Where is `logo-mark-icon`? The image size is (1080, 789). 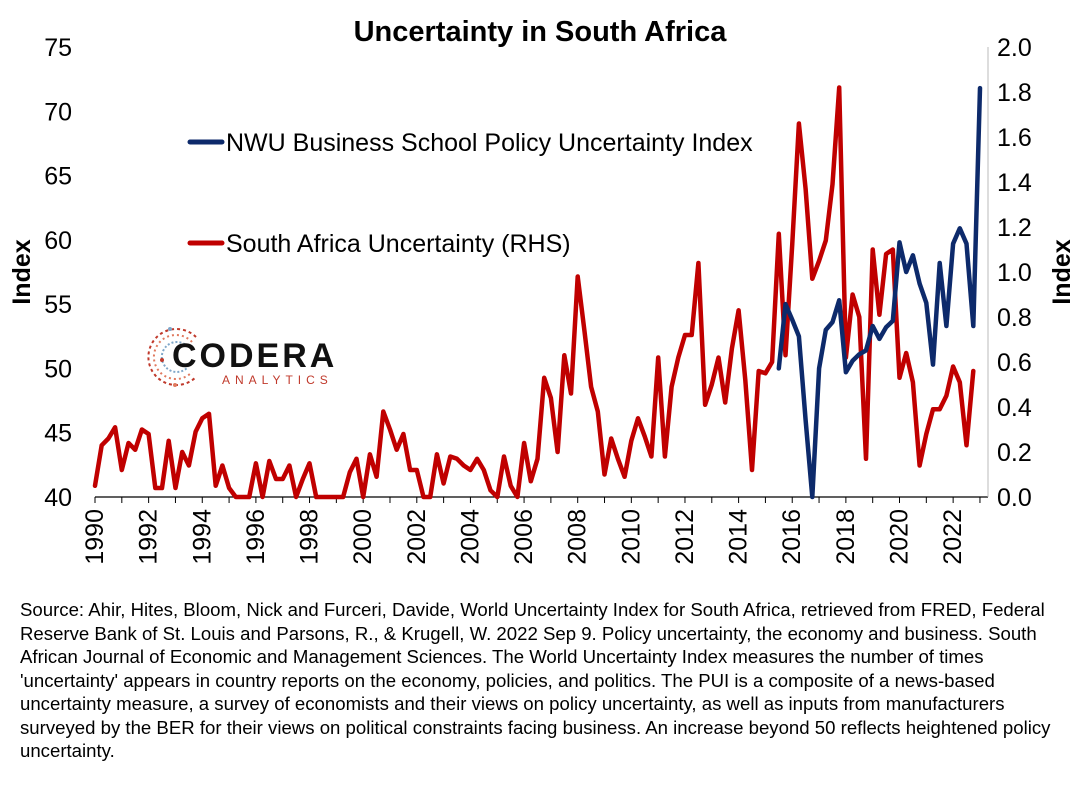
logo-mark-icon is located at coordinates (172, 357).